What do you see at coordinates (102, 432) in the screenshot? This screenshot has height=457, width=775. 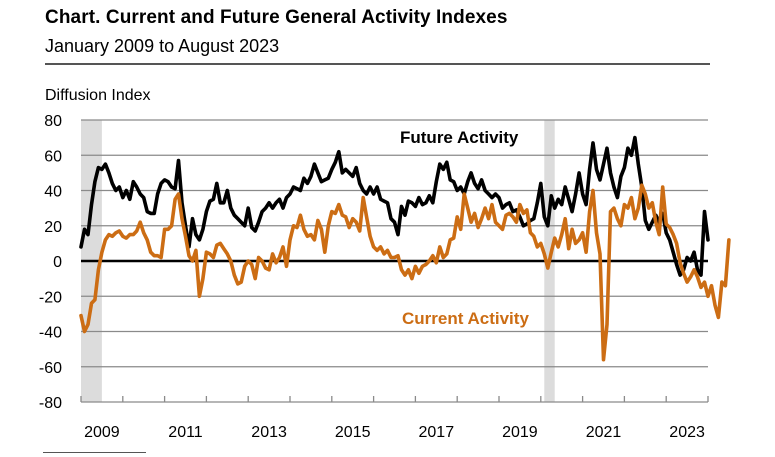 I see `x-tick-label: 2009` at bounding box center [102, 432].